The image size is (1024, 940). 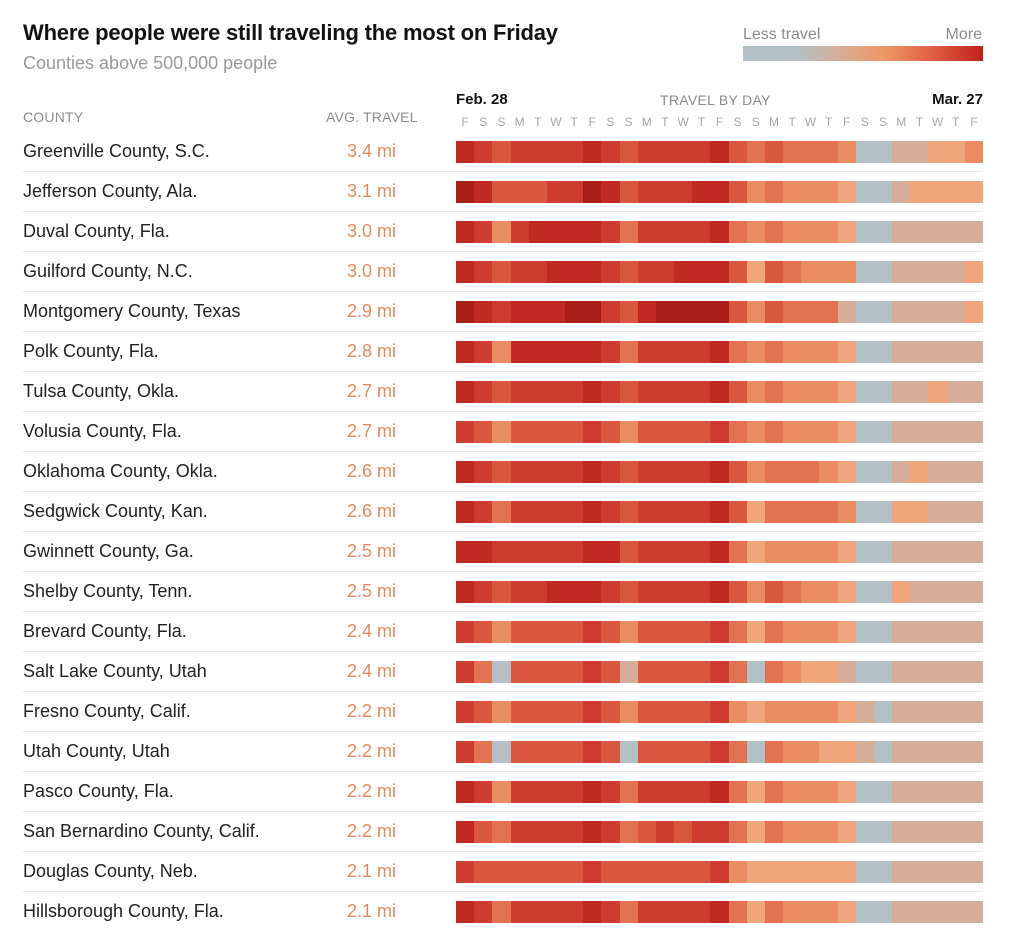 What do you see at coordinates (863, 53) in the screenshot?
I see `legend-color-scale` at bounding box center [863, 53].